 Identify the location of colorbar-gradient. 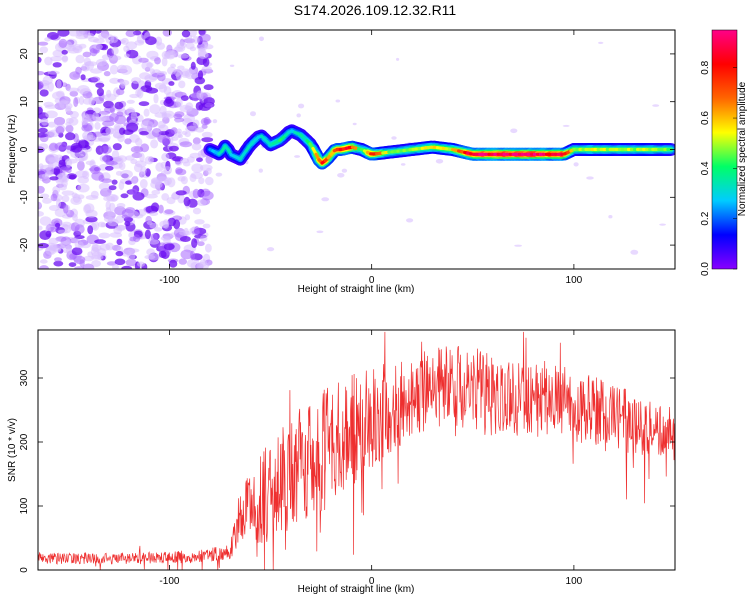
(724, 149).